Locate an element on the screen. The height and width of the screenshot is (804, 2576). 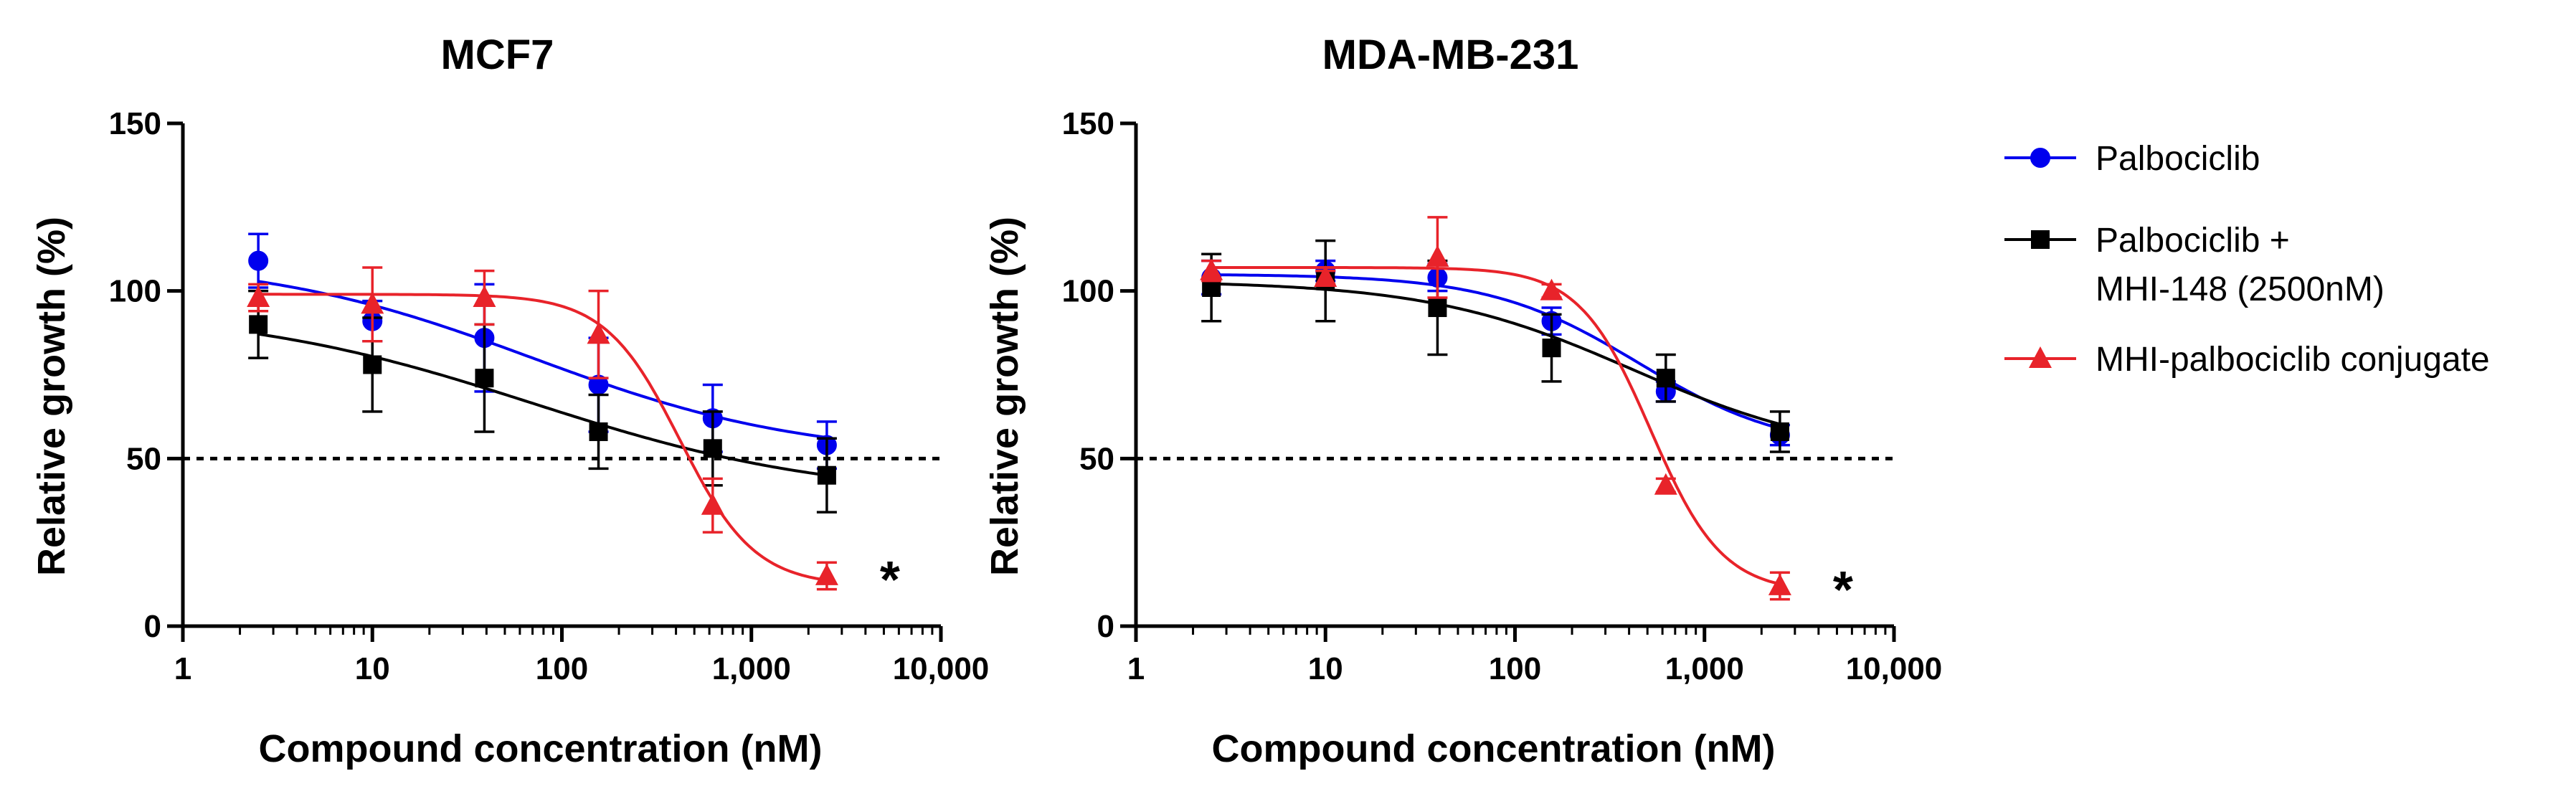
legend-label: MHI-148 (2500nM) is located at coordinates (2240, 289).